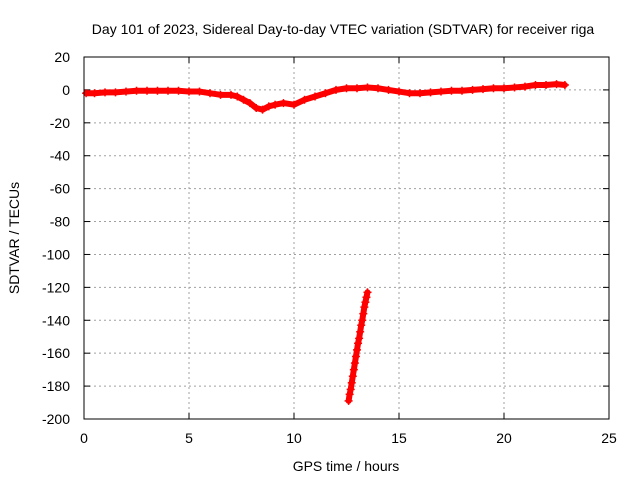 The image size is (640, 480). Describe the element at coordinates (60, 222) in the screenshot. I see `y-tick-label: -80` at that location.